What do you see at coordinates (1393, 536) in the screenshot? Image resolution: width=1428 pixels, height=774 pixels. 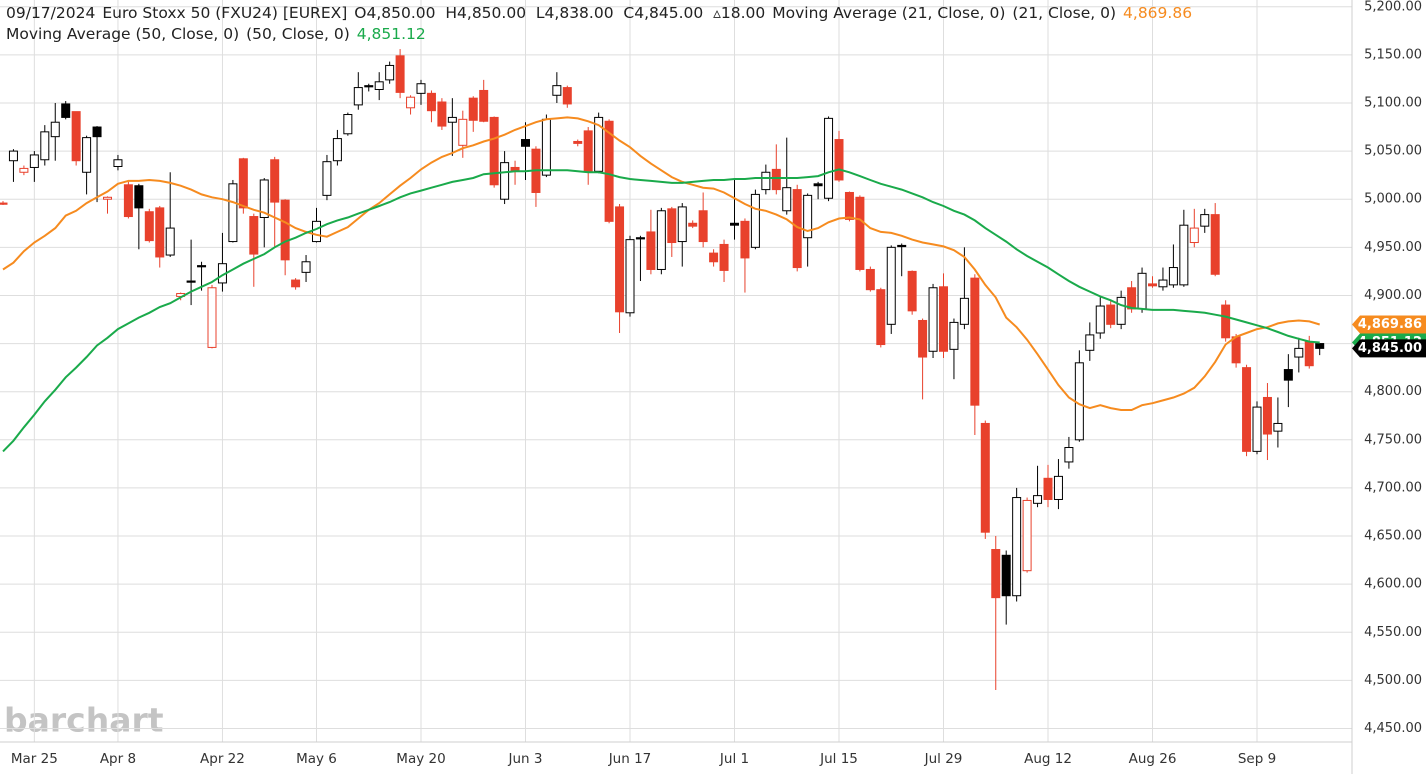 I see `y-tick-label: 4,650.00` at bounding box center [1393, 536].